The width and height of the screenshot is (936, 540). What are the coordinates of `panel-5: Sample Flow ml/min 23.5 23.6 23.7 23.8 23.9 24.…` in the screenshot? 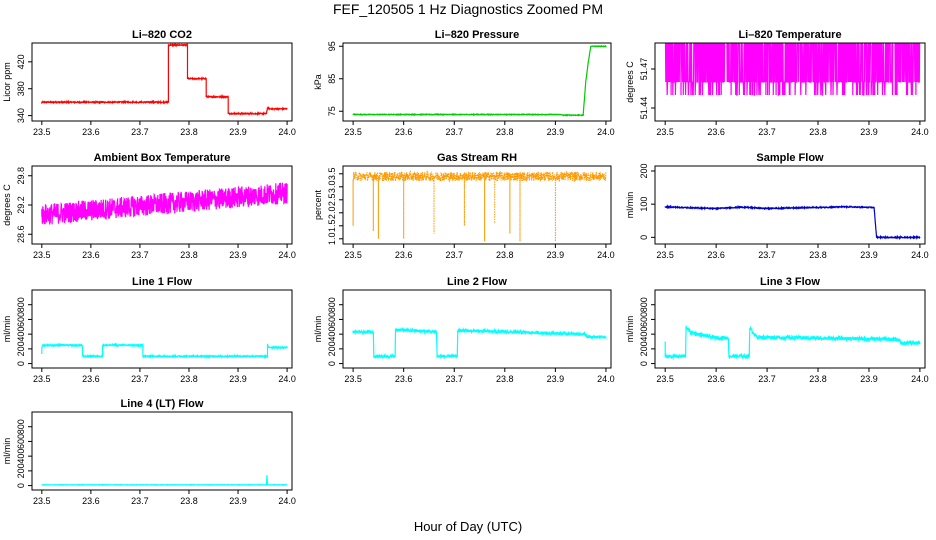 It's located at (777, 206).